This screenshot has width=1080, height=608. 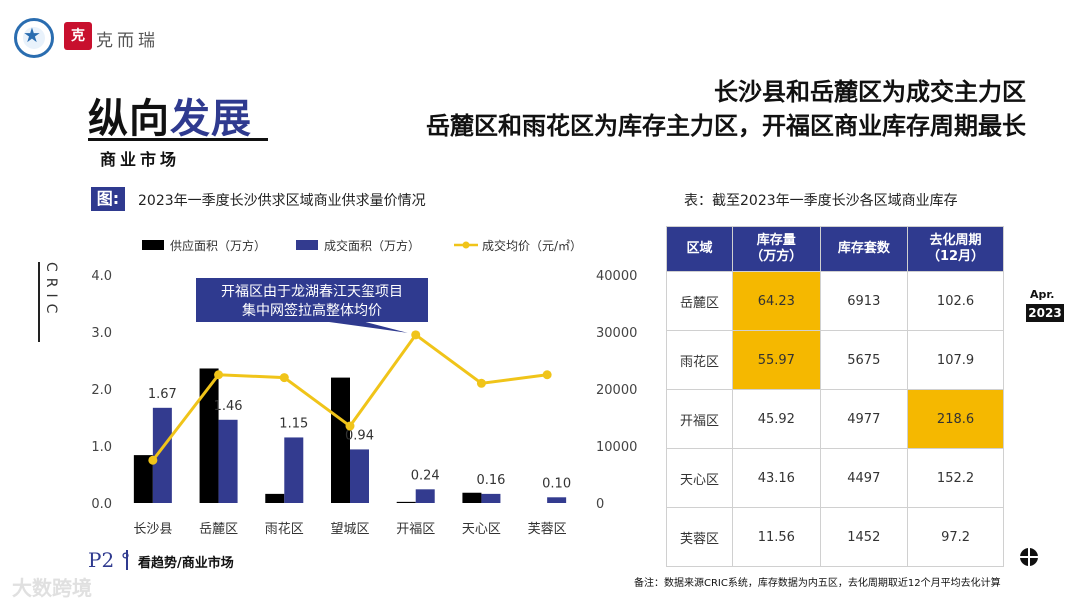 What do you see at coordinates (108, 199) in the screenshot?
I see `figure-tag: 图:` at bounding box center [108, 199].